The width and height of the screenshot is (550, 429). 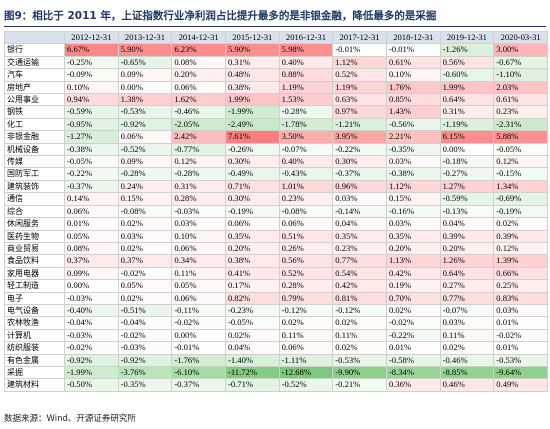 What do you see at coordinates (91, 273) in the screenshot?
I see `value-cell: 0.09%` at bounding box center [91, 273].